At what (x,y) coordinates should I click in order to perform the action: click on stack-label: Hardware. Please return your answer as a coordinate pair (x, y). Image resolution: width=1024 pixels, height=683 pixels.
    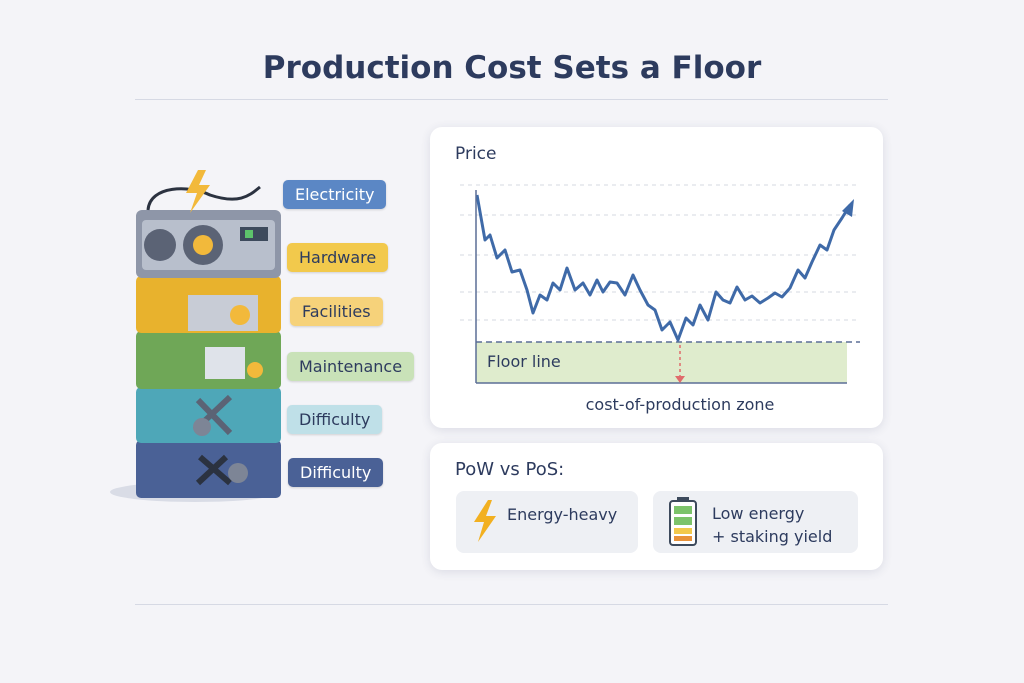
    Looking at the image, I should click on (338, 257).